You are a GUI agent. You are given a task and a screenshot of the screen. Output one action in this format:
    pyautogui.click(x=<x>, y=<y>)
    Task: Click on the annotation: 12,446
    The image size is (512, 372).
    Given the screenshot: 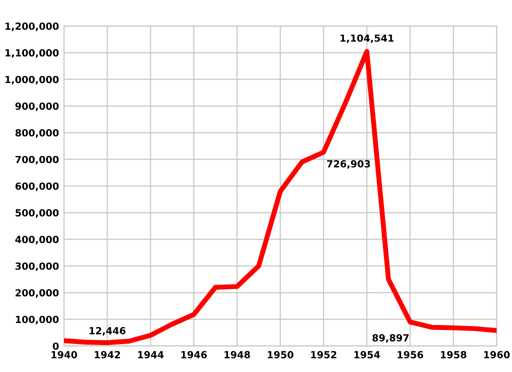 What is the action you would take?
    pyautogui.click(x=108, y=331)
    